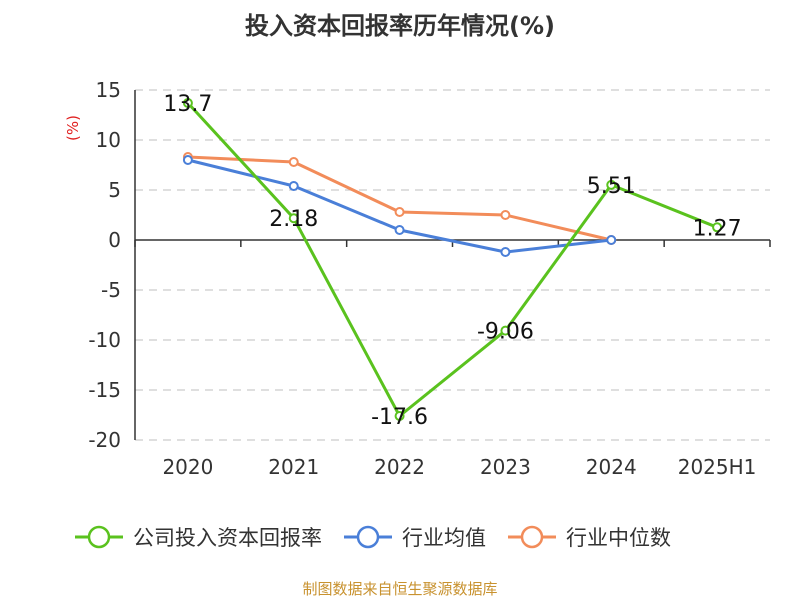  I want to click on y-tick-label: 10, so click(108, 140).